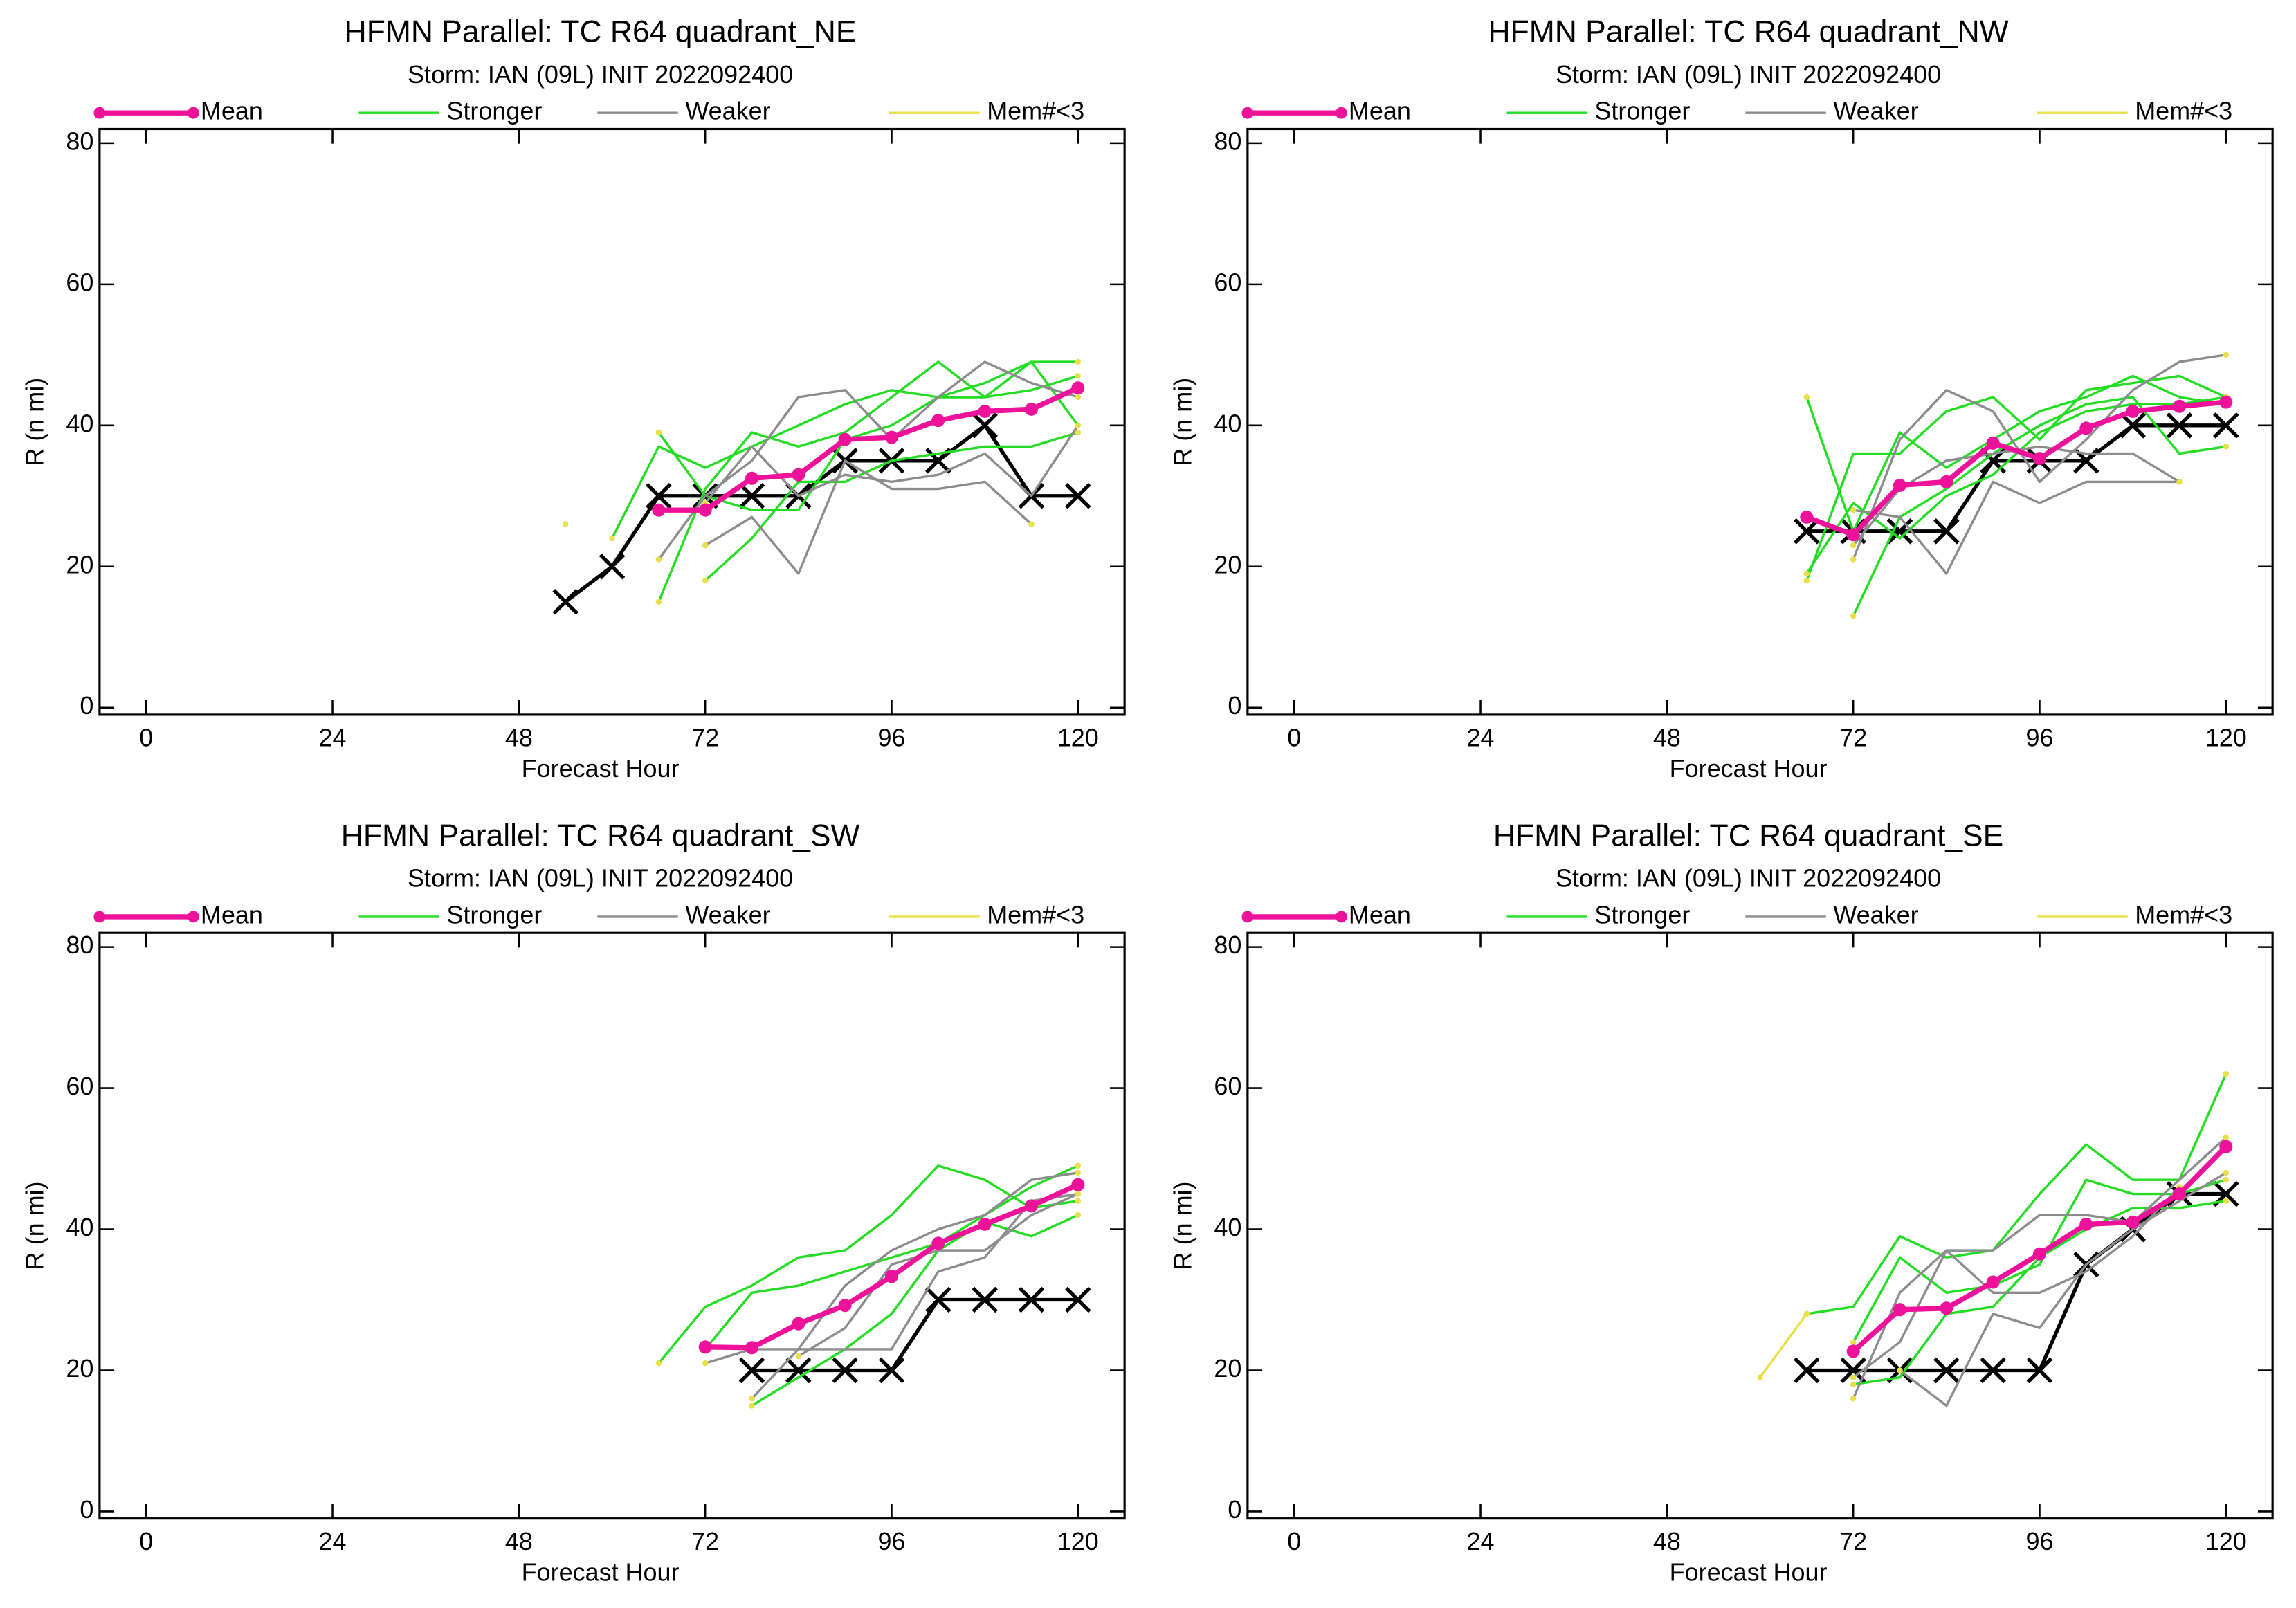 The image size is (2296, 1608). What do you see at coordinates (1078, 1541) in the screenshot?
I see `x-tick-label: 120` at bounding box center [1078, 1541].